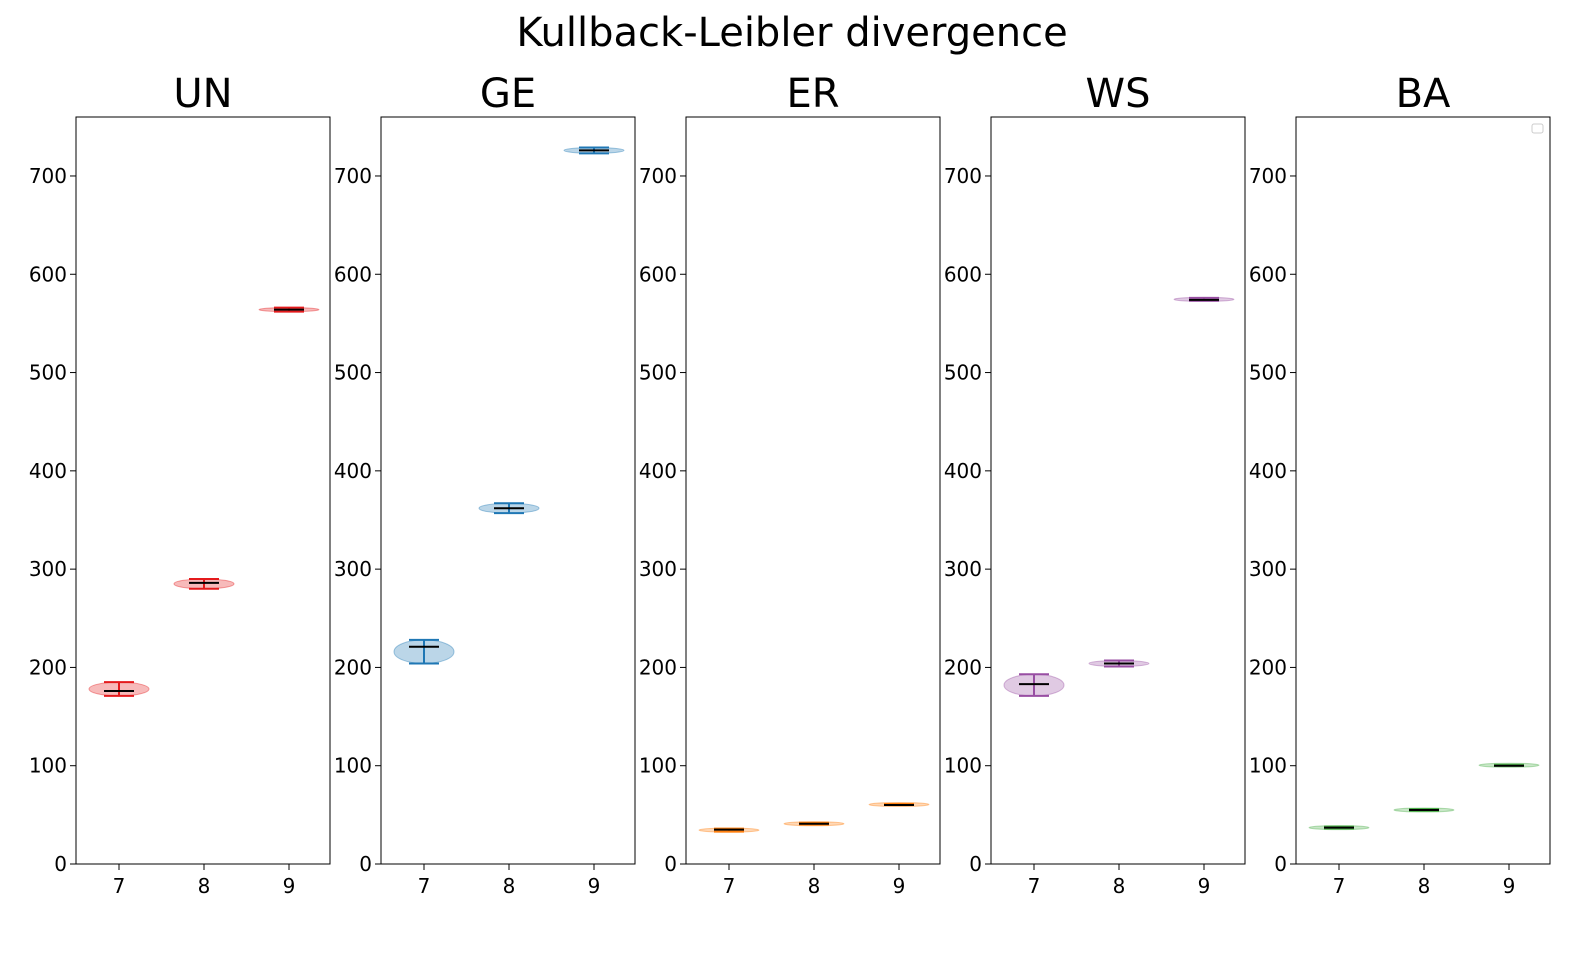 This screenshot has width=1584, height=967. Describe the element at coordinates (60, 864) in the screenshot. I see `y-tick-label-un-0: 0` at that location.